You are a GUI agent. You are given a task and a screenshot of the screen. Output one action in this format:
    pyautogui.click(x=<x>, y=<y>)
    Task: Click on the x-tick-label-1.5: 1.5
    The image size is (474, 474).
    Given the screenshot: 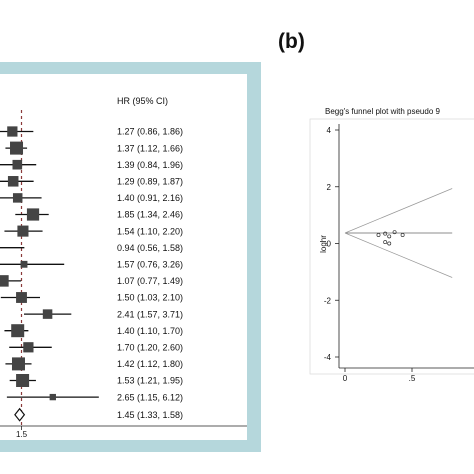 What is the action you would take?
    pyautogui.click(x=22, y=434)
    